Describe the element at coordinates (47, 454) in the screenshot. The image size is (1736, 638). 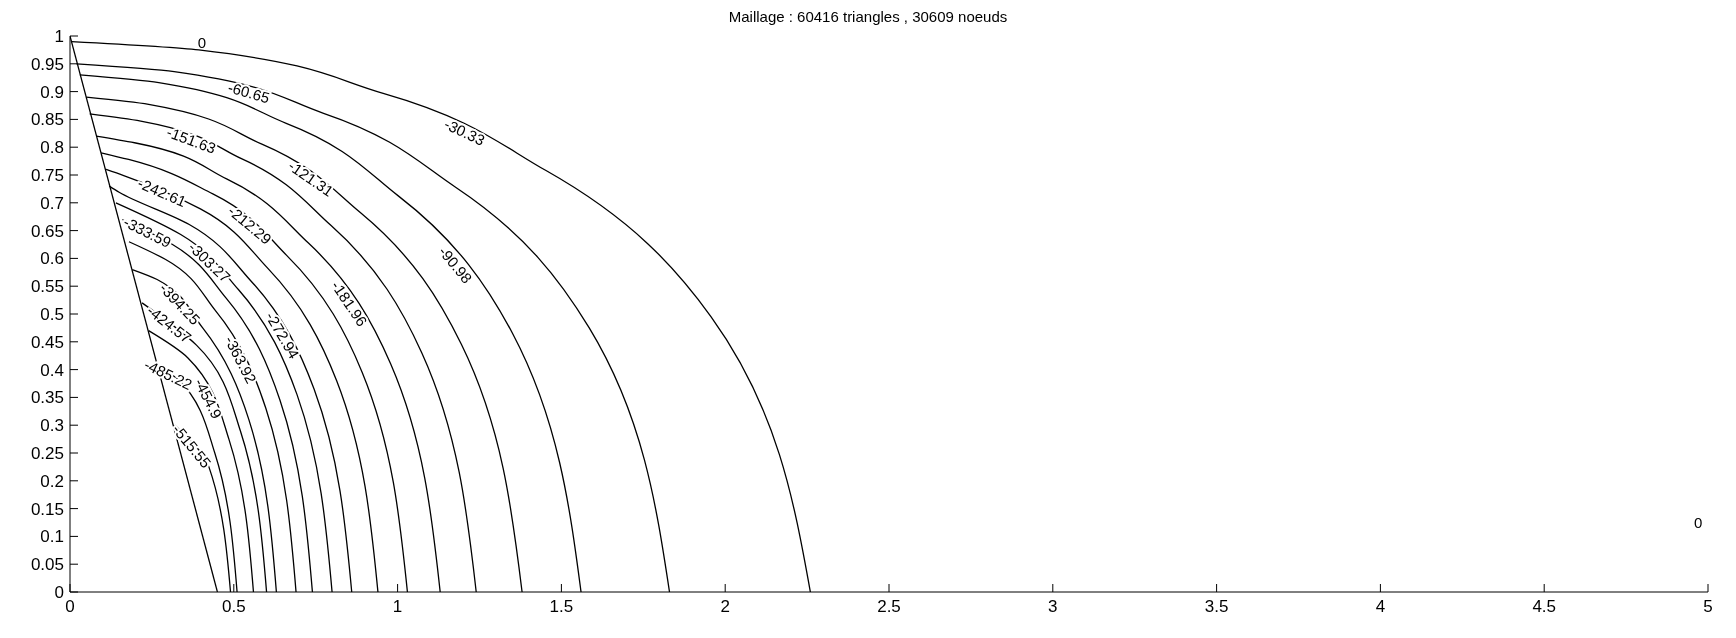
I see `y-tick-label: 0.25` at that location.